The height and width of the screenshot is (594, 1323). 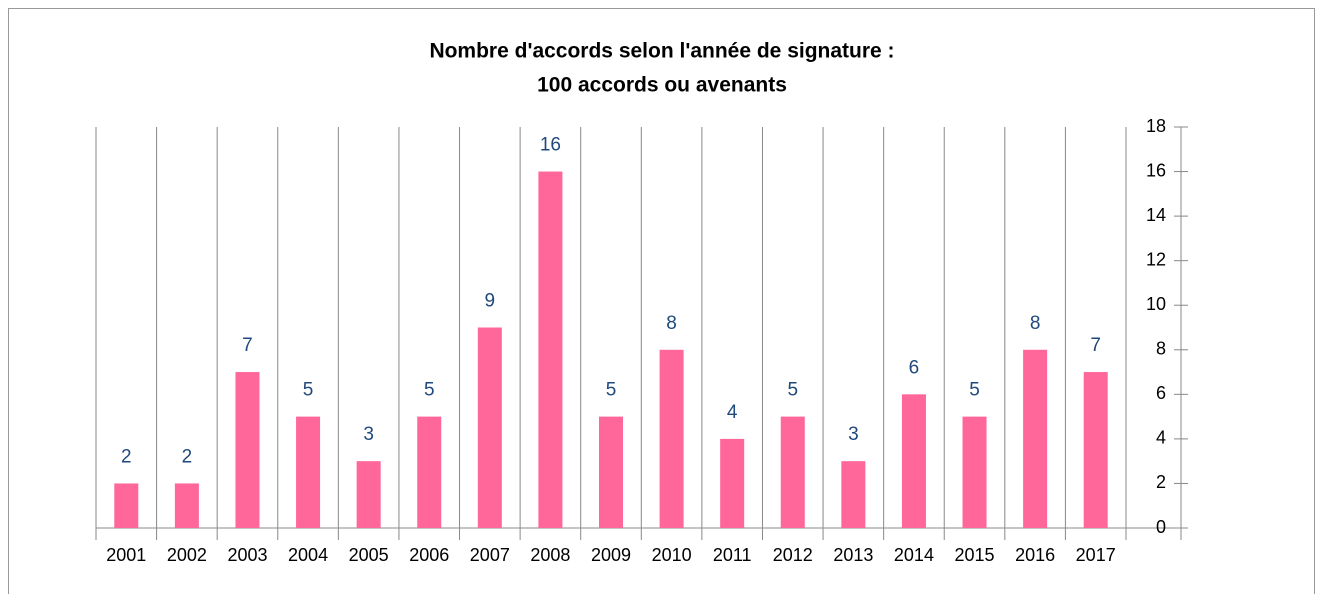 What do you see at coordinates (672, 555) in the screenshot?
I see `x-tick-label: 2010` at bounding box center [672, 555].